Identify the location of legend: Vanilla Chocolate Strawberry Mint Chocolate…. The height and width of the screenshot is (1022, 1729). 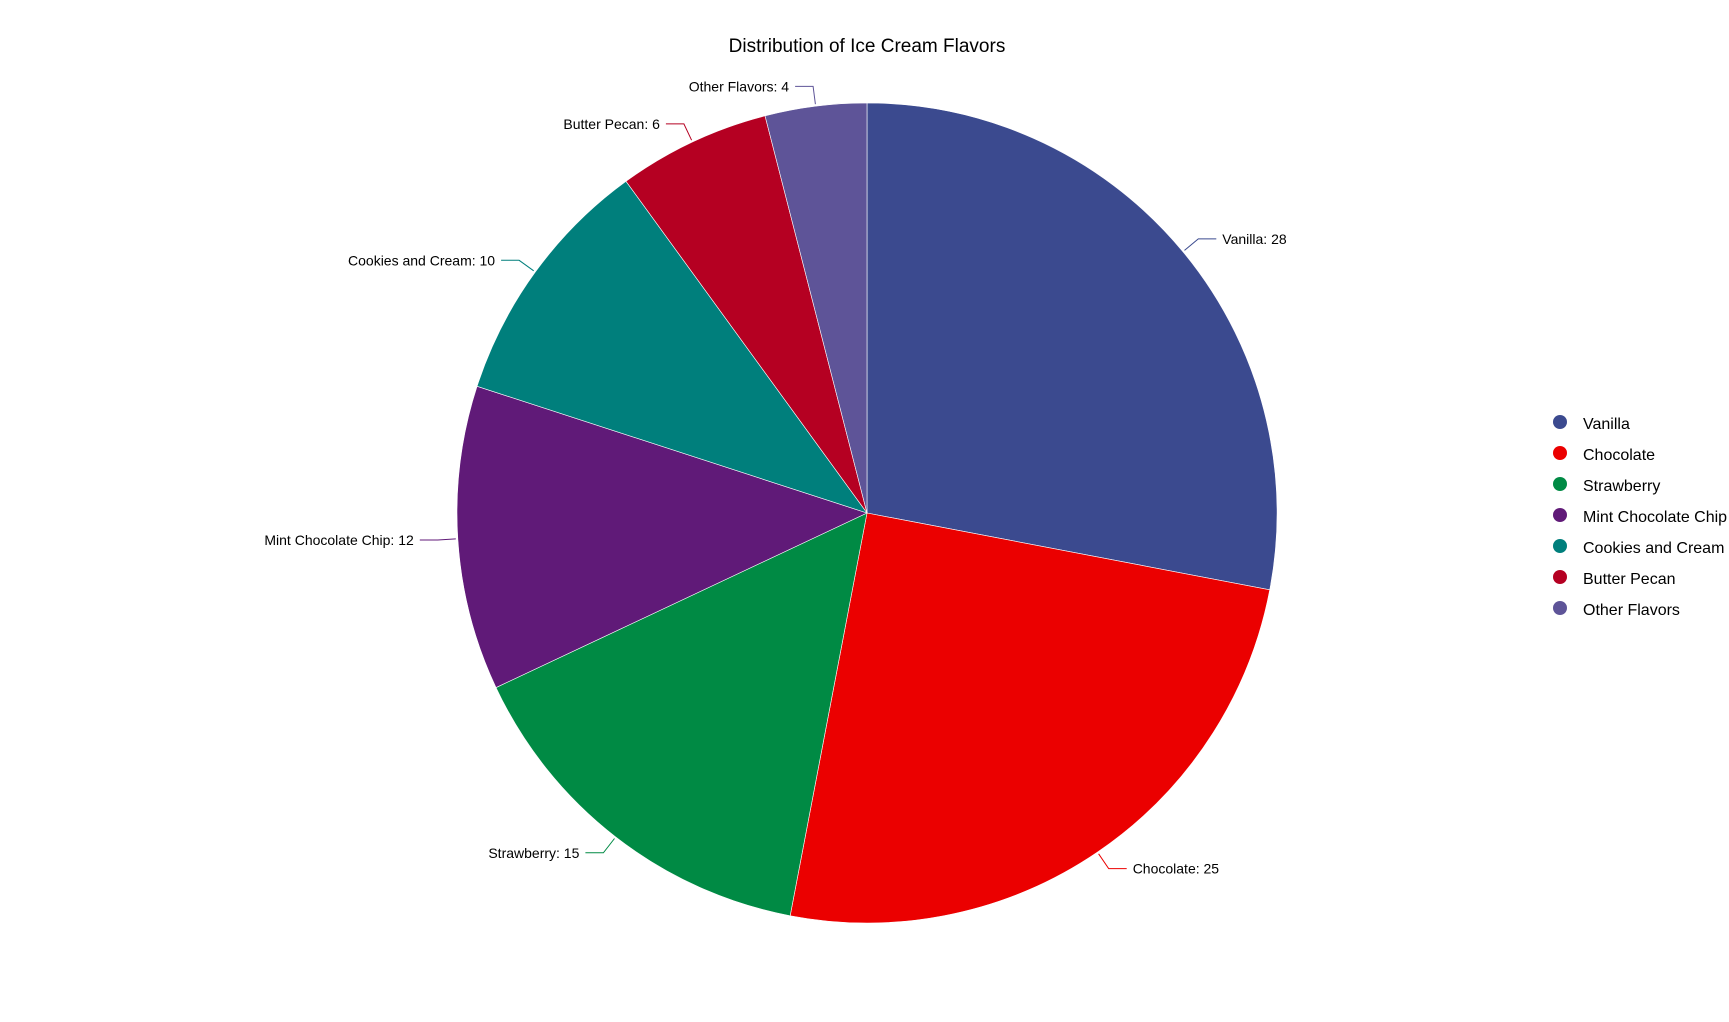
(1640, 517).